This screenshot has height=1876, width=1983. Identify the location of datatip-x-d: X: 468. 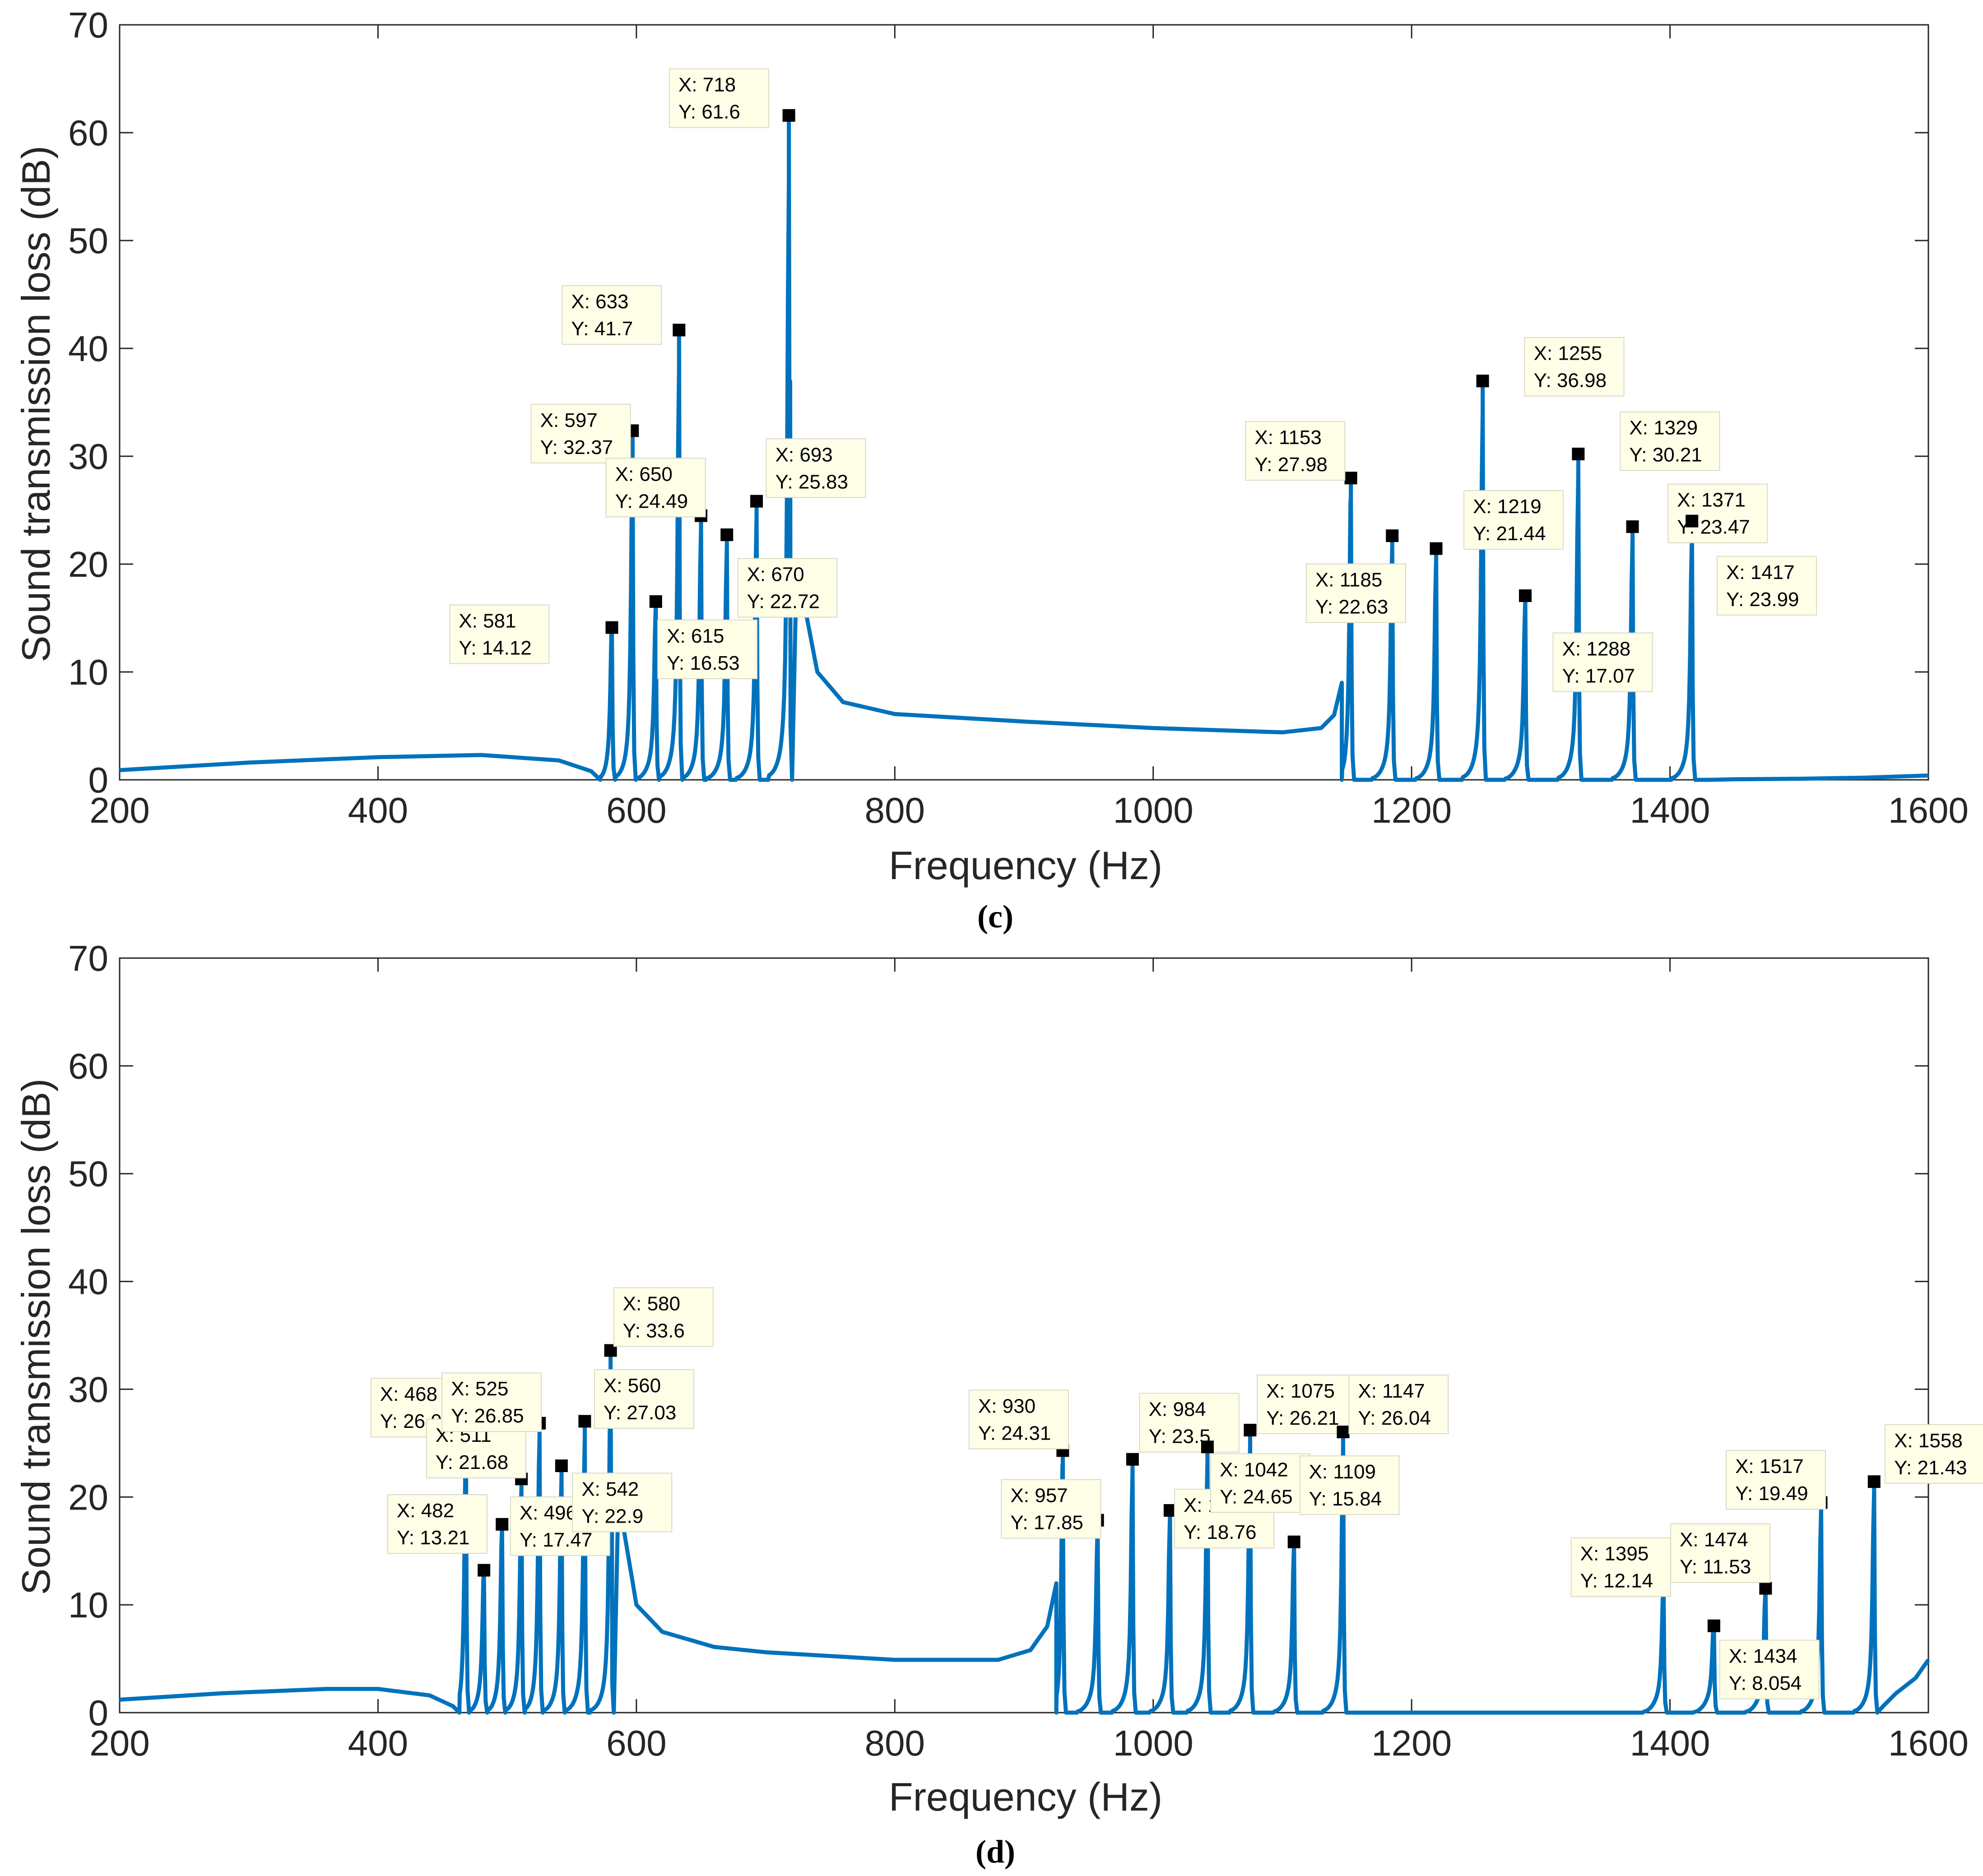
(408, 1394).